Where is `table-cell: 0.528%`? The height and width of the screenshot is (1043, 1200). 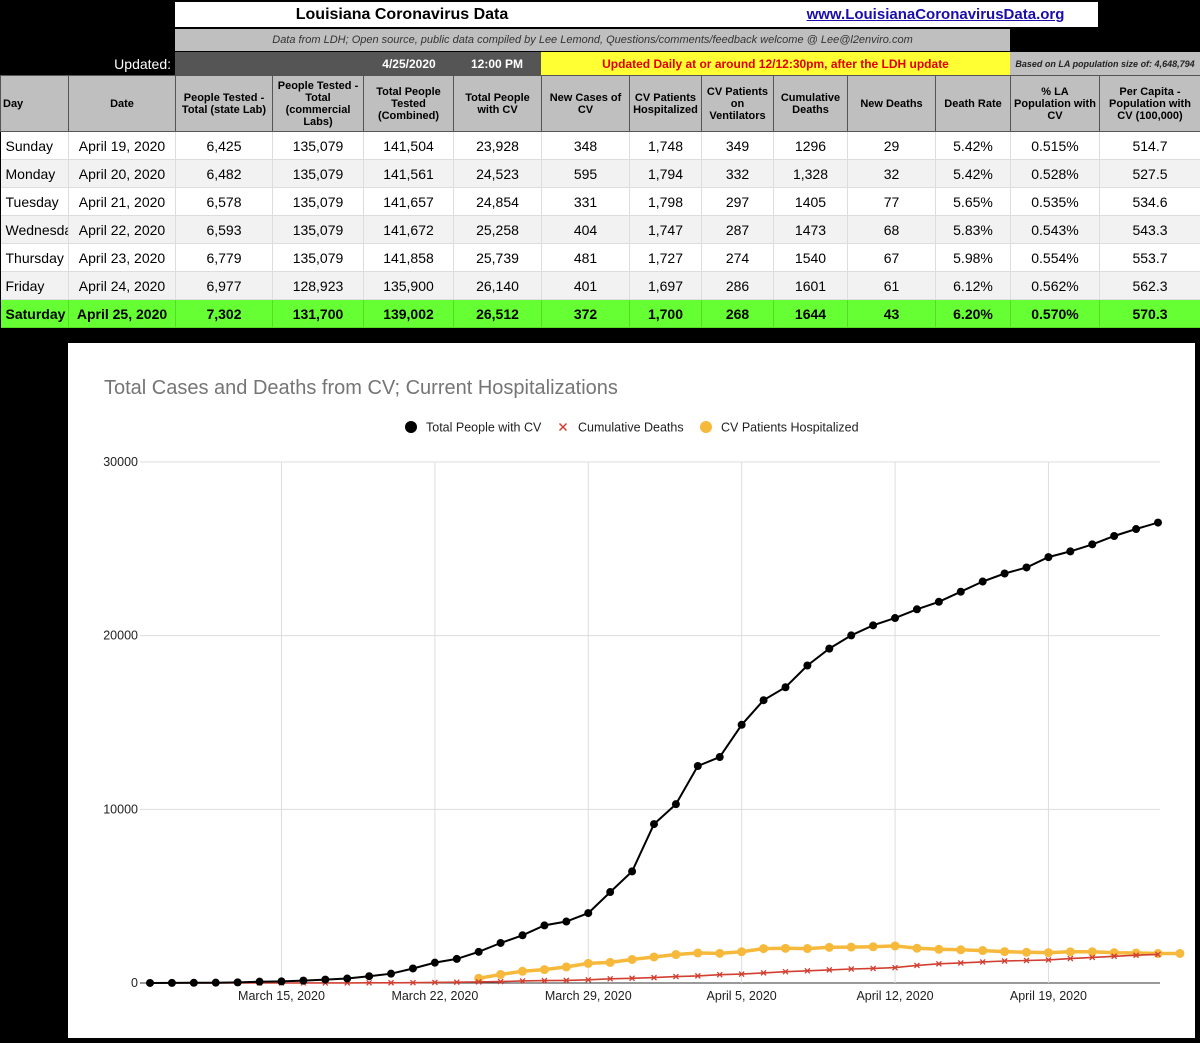
table-cell: 0.528% is located at coordinates (1055, 174).